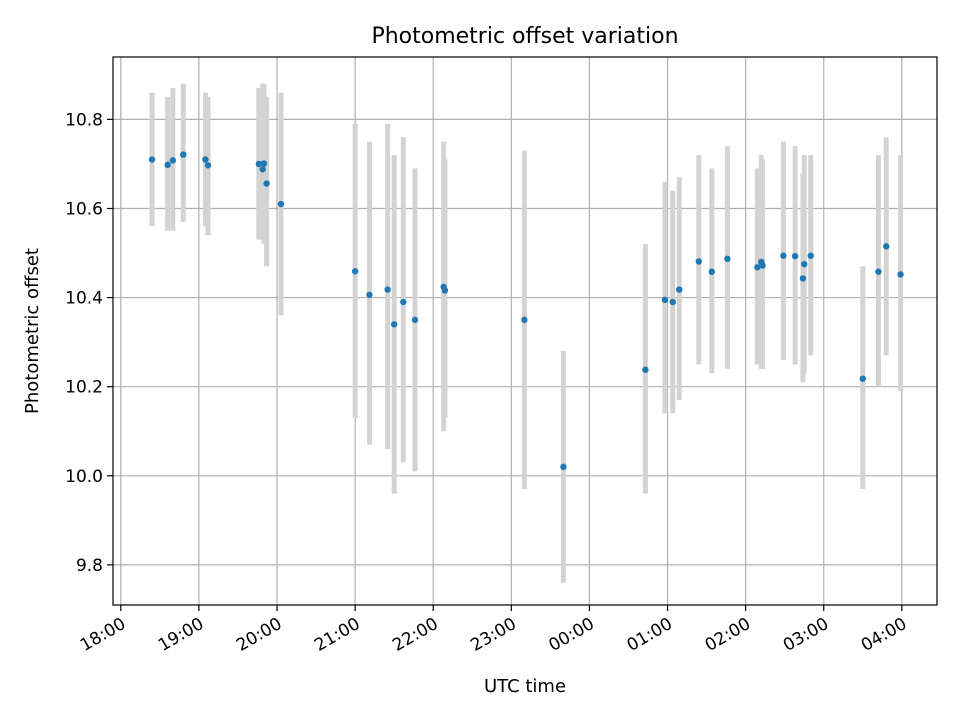 This screenshot has height=720, width=960. Describe the element at coordinates (32, 331) in the screenshot. I see `y-axis-label: Photometric offset` at that location.